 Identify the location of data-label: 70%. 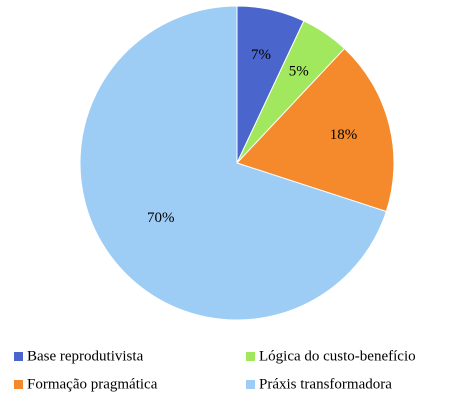
(161, 218).